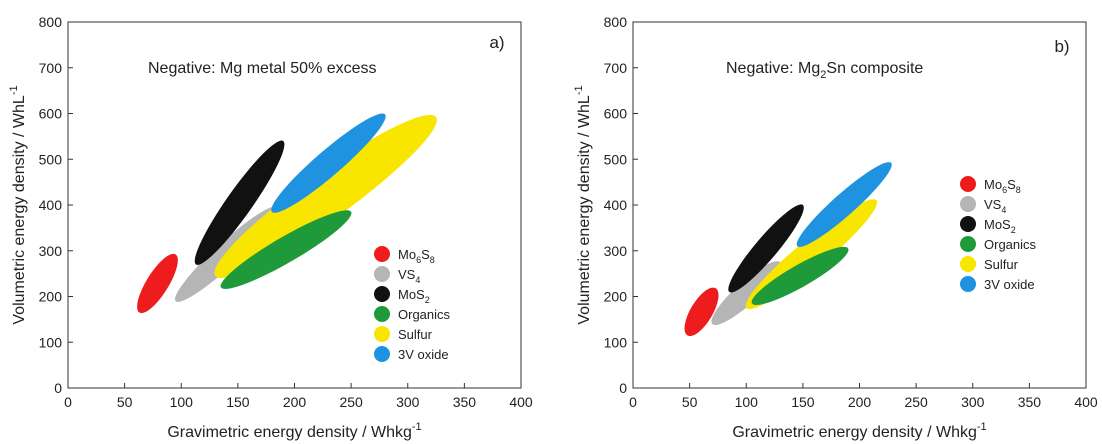 Image resolution: width=1102 pixels, height=444 pixels. What do you see at coordinates (262, 68) in the screenshot?
I see `panel-annotation: Negative: Mg metal 50% excess` at bounding box center [262, 68].